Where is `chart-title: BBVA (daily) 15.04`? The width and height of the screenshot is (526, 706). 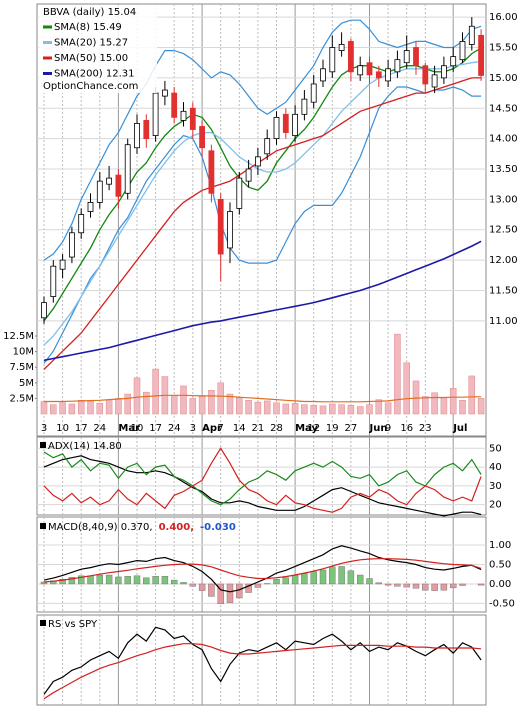
chart-title: BBVA (daily) 15.04 is located at coordinates (89, 12).